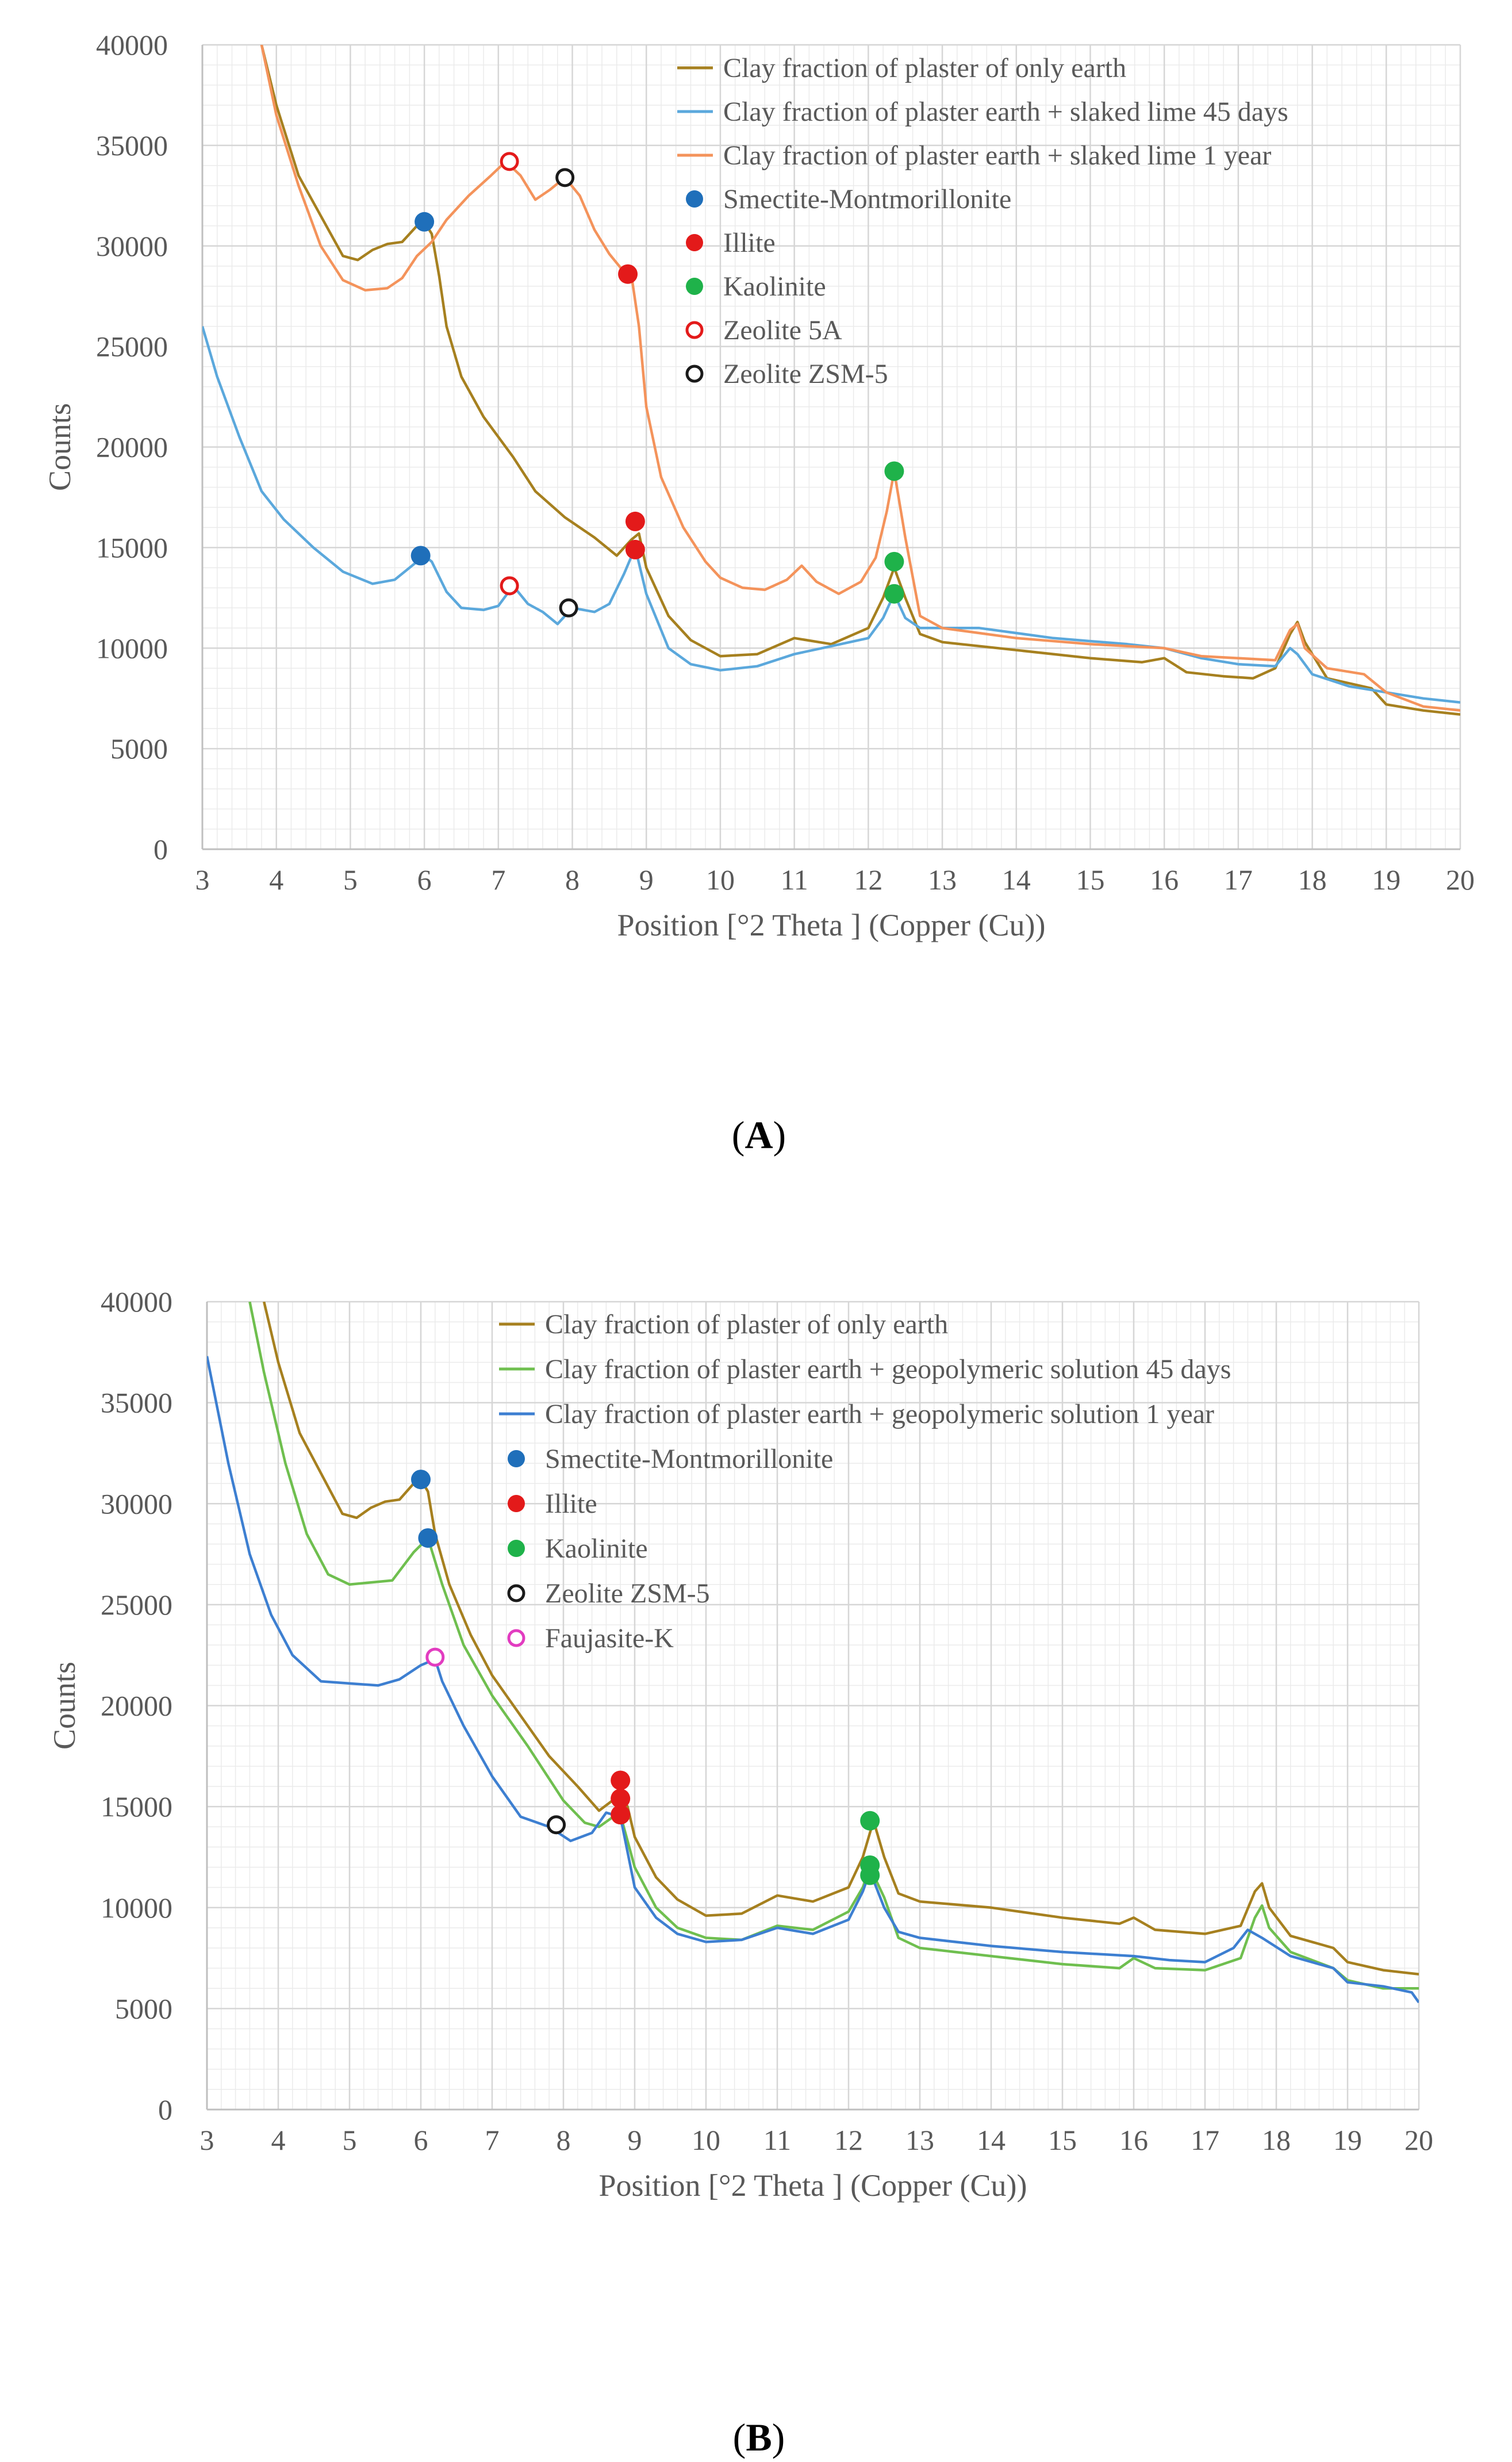  I want to click on y-tick-label: 5000, so click(143, 2008).